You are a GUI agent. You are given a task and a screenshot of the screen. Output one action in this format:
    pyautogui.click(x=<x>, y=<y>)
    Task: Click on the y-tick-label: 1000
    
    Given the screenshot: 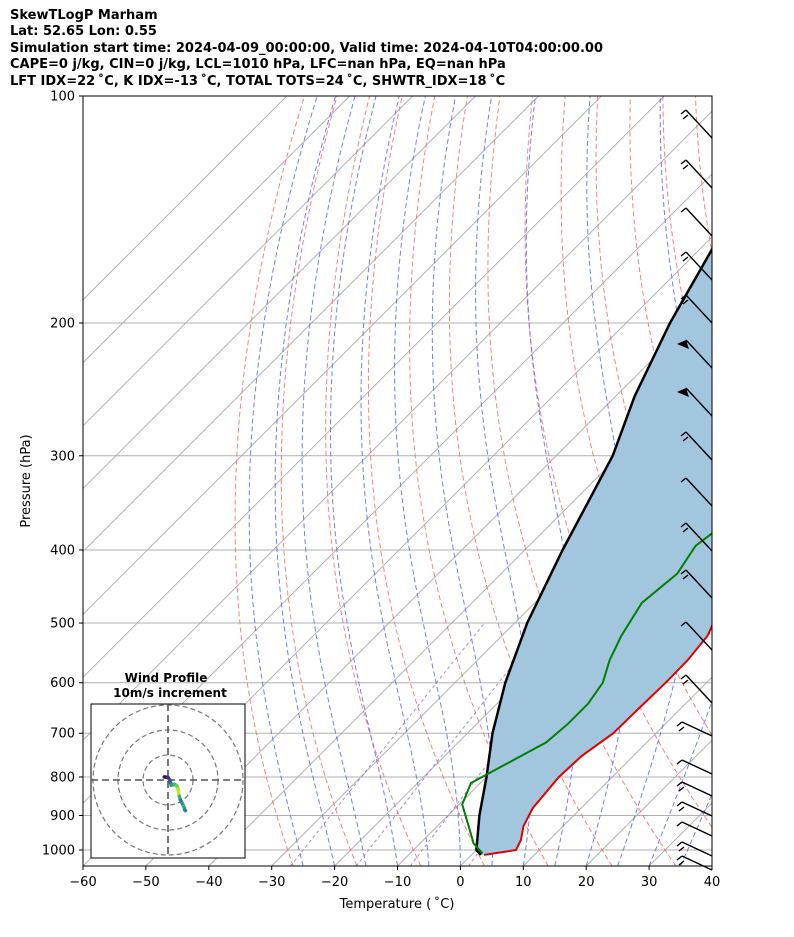 What is the action you would take?
    pyautogui.click(x=58, y=851)
    